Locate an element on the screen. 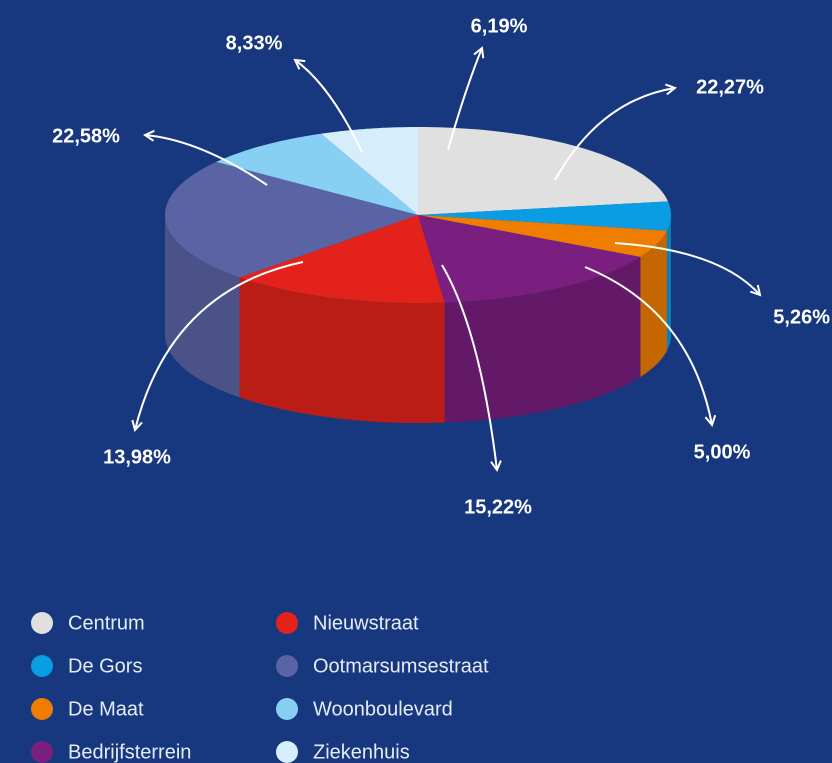  value-label: 15,22% is located at coordinates (498, 507).